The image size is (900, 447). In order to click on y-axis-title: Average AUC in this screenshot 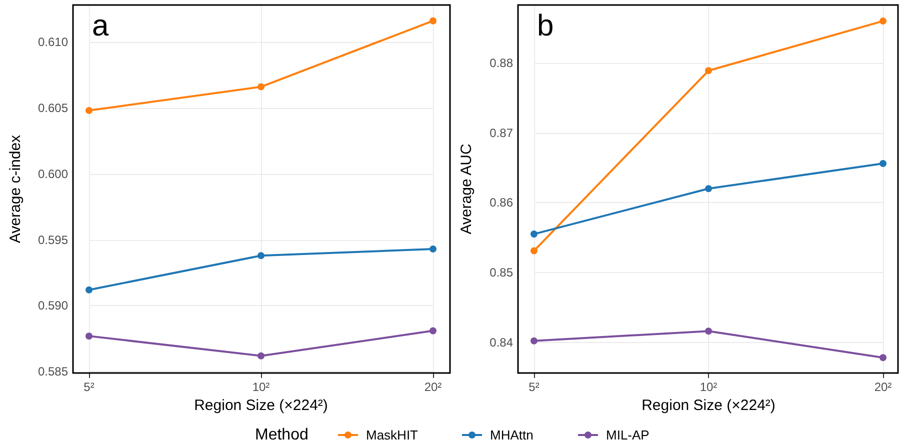, I will do `click(466, 189)`.